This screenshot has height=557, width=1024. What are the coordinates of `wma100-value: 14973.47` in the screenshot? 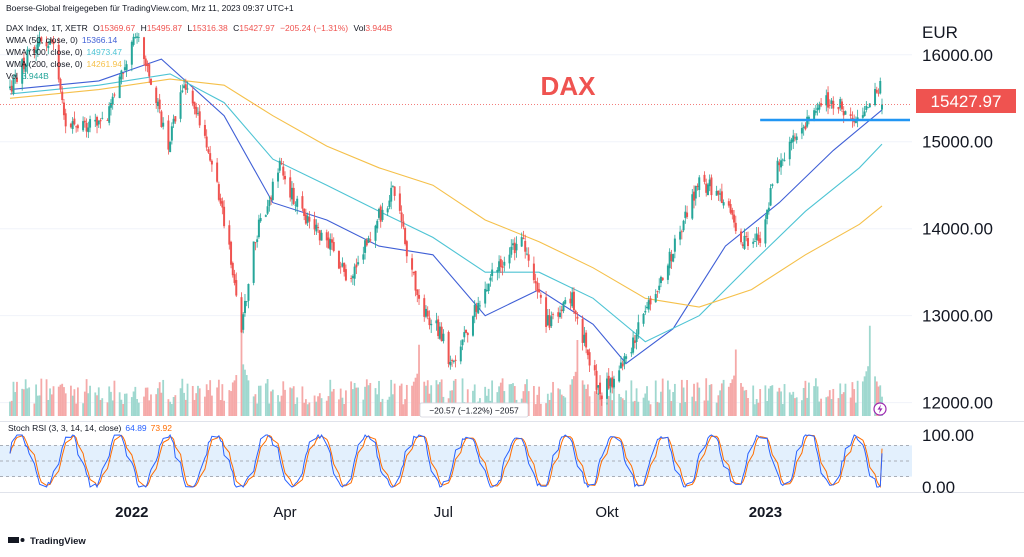 It's located at (105, 52).